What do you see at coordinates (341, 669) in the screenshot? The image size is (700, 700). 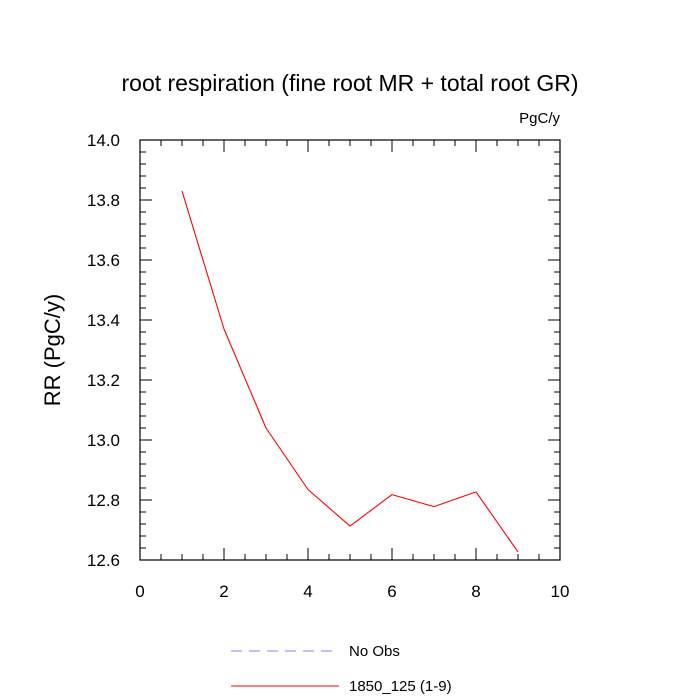 I see `legend: No Obs 1850_125 (1-9)` at bounding box center [341, 669].